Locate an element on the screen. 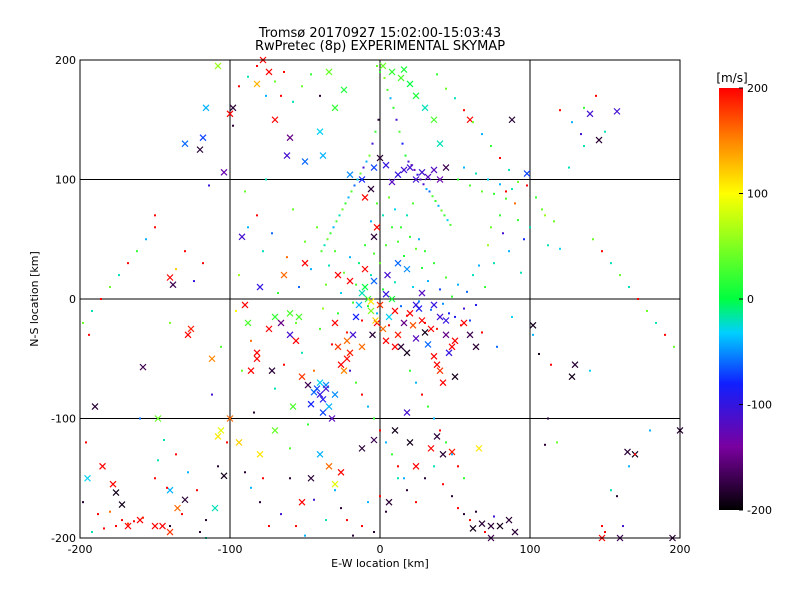 The height and width of the screenshot is (604, 800). colorbar-tick-label: -200 is located at coordinates (759, 510).